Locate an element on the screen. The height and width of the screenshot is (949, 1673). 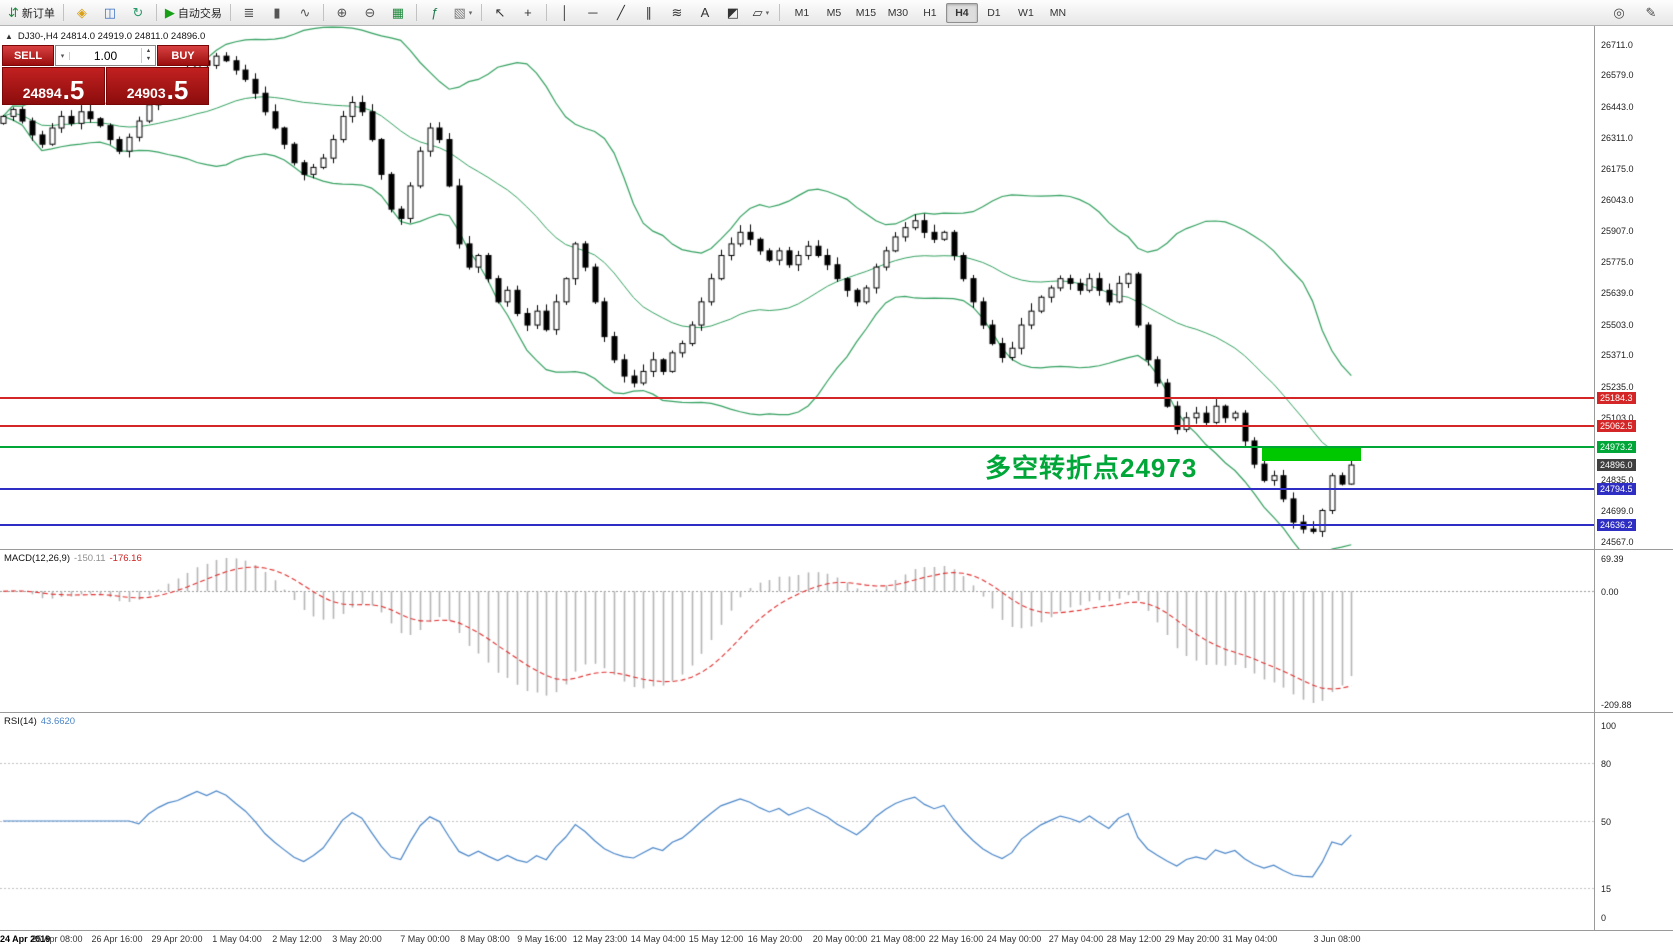
time-axis-label: 25 Apr 08:00 is located at coordinates (57, 939).